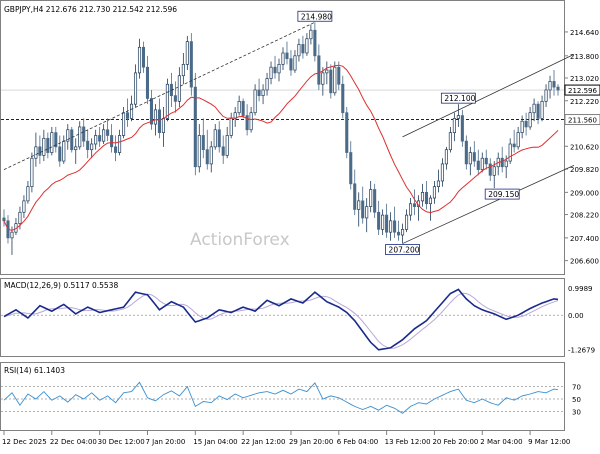  What do you see at coordinates (584, 79) in the screenshot?
I see `price-tick-label: 213.020` at bounding box center [584, 79].